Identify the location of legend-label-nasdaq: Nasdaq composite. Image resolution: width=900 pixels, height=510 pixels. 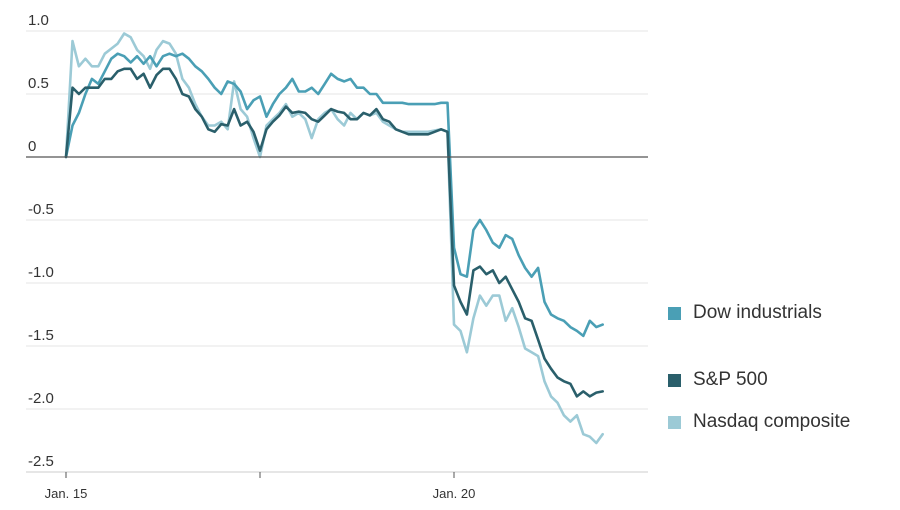
(772, 421).